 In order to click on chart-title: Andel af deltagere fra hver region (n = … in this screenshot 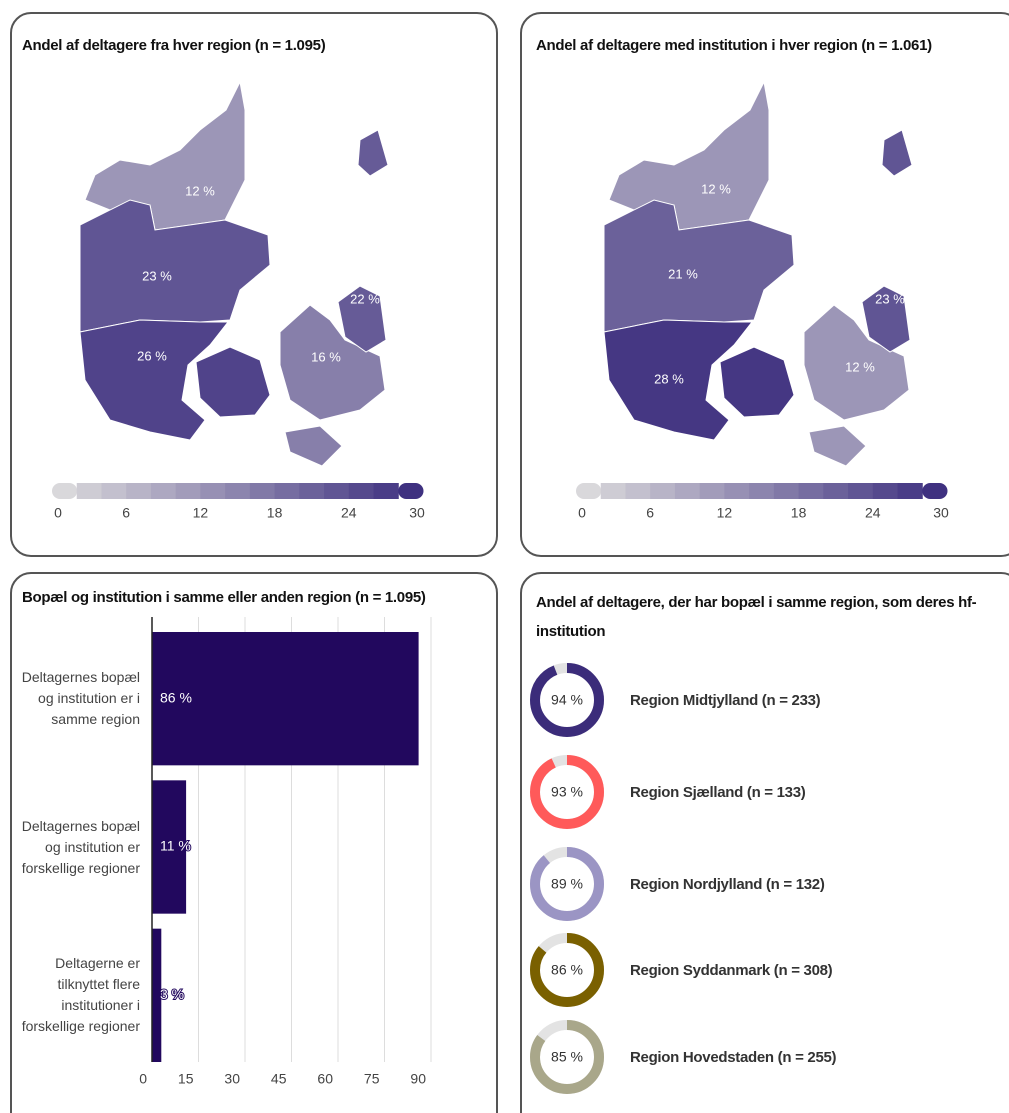, I will do `click(174, 45)`.